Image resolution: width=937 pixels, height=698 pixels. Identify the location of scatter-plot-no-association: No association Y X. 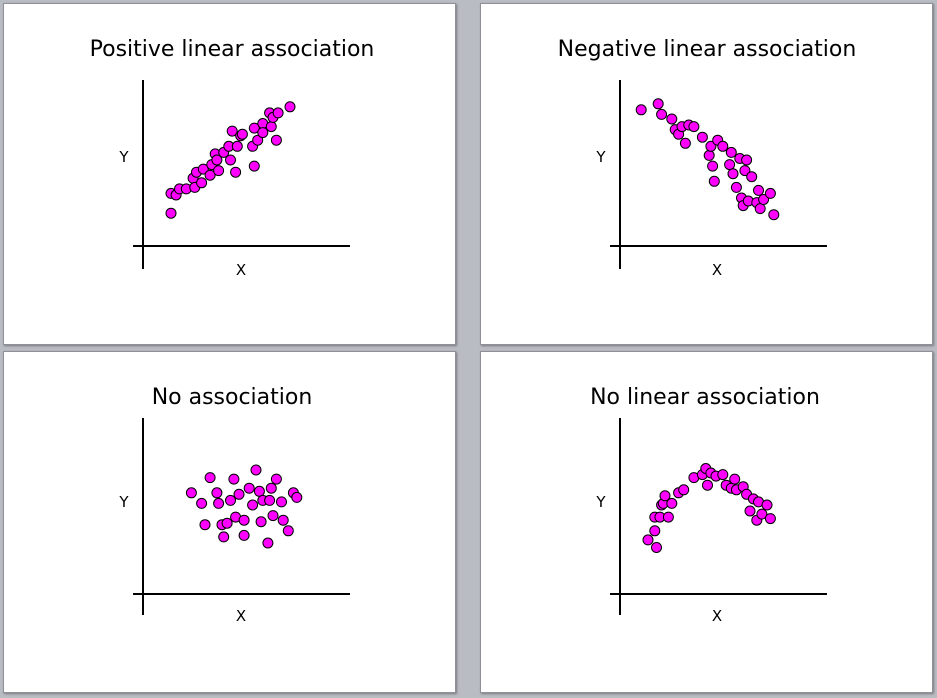
(234, 505).